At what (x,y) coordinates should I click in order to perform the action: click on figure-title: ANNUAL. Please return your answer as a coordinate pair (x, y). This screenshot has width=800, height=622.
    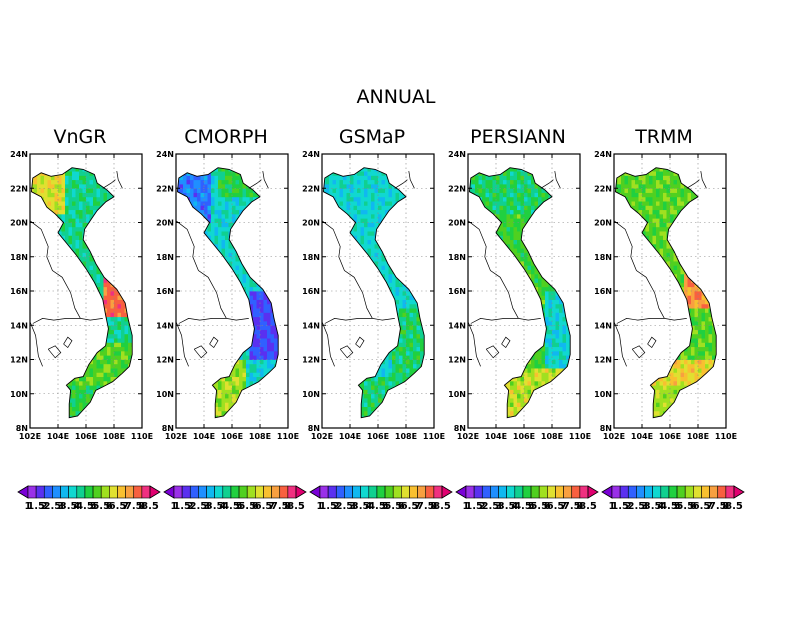
    Looking at the image, I should click on (396, 97).